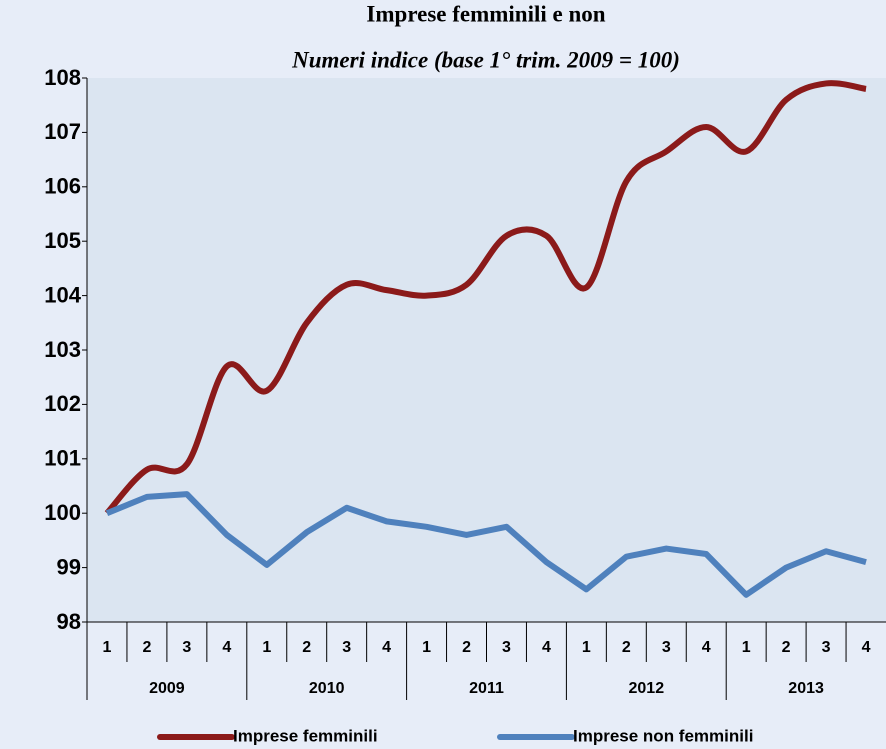  I want to click on x-group-label: 2009, so click(167, 688).